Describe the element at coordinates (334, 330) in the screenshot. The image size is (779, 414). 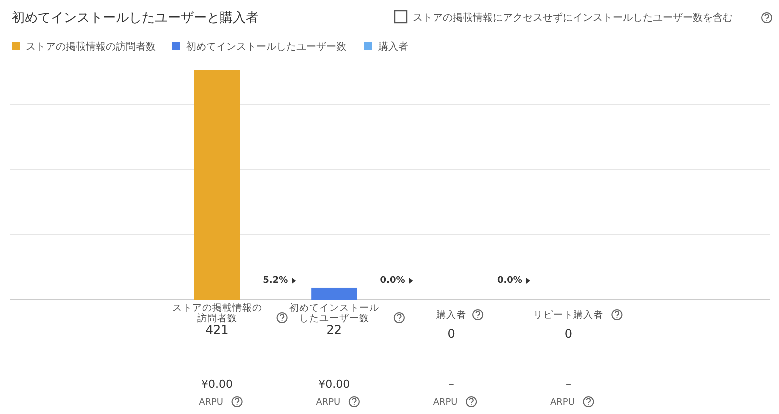
I see `data-label: 22` at that location.